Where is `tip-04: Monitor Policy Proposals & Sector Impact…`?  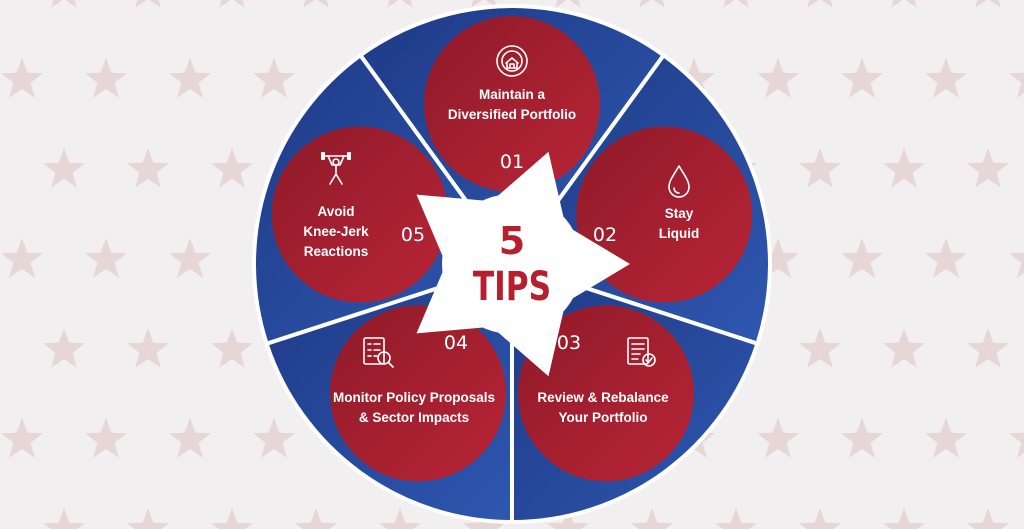 tip-04: Monitor Policy Proposals & Sector Impact… is located at coordinates (414, 378).